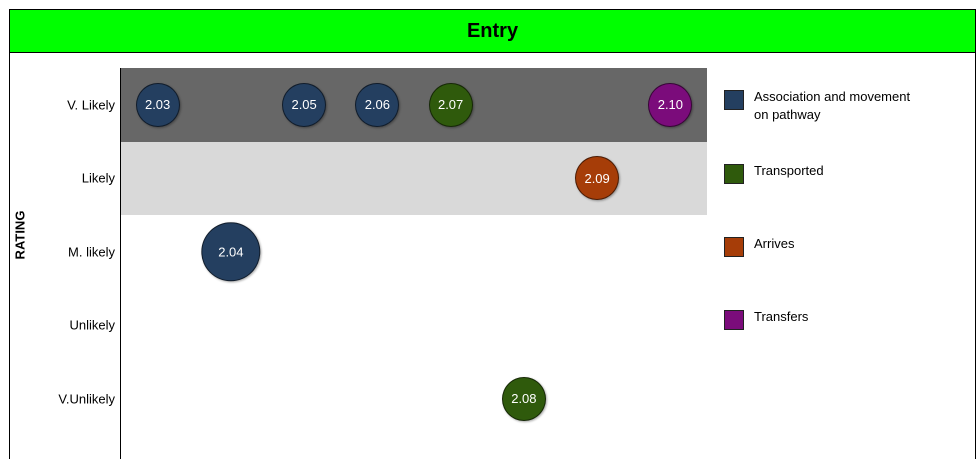 The image size is (977, 459). What do you see at coordinates (670, 104) in the screenshot?
I see `bubble-point: 2.10` at bounding box center [670, 104].